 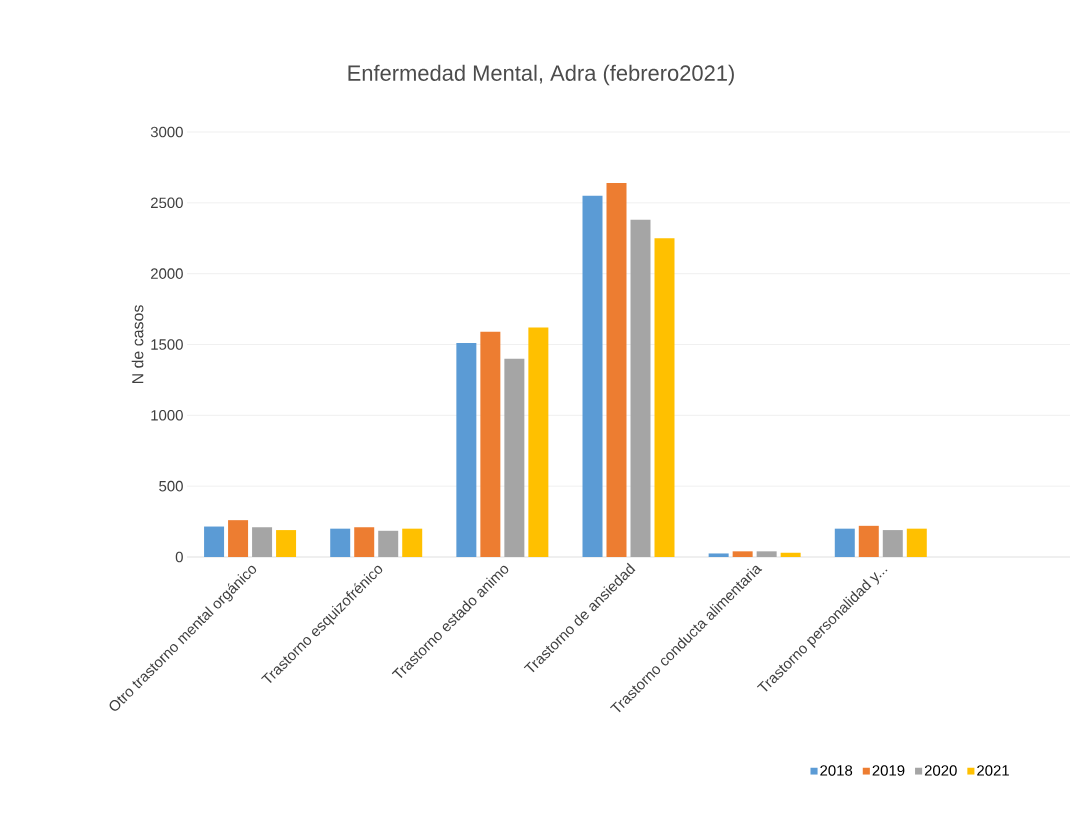 What do you see at coordinates (166, 203) in the screenshot?
I see `y-tick-label: 2500` at bounding box center [166, 203].